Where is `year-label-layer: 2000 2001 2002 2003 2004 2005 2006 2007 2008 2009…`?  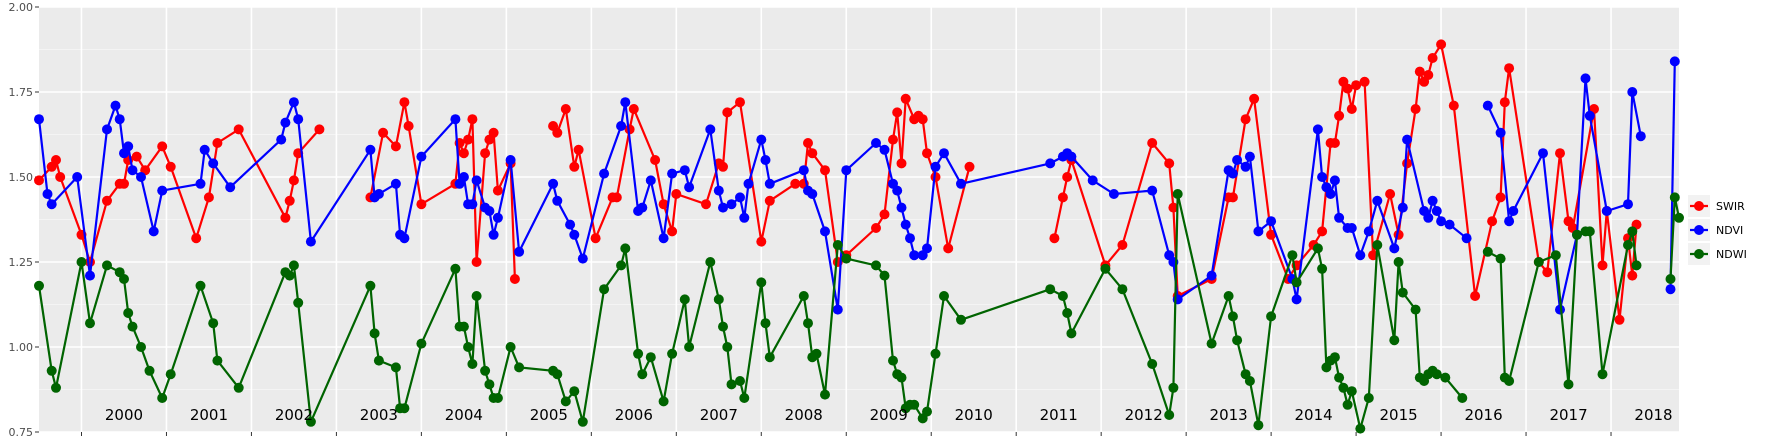 year-label-layer: 2000 2001 2002 2003 2004 2005 2006 2007 2008 2009… is located at coordinates (889, 415).